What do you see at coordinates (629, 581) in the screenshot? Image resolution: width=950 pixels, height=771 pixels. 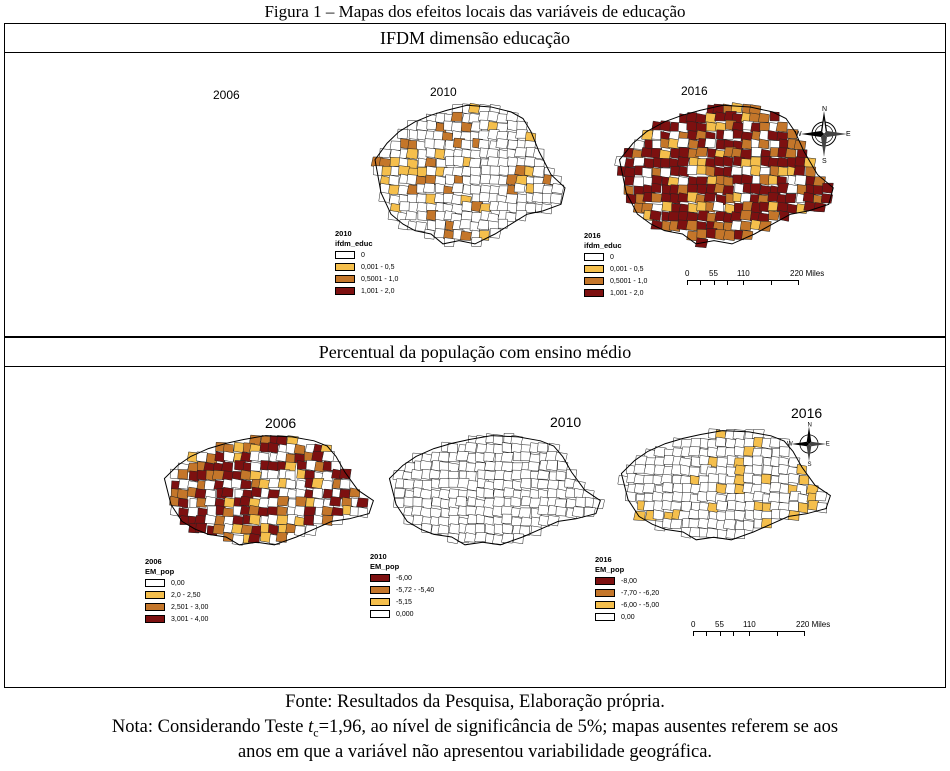 I see `legend-class: -8,00` at bounding box center [629, 581].